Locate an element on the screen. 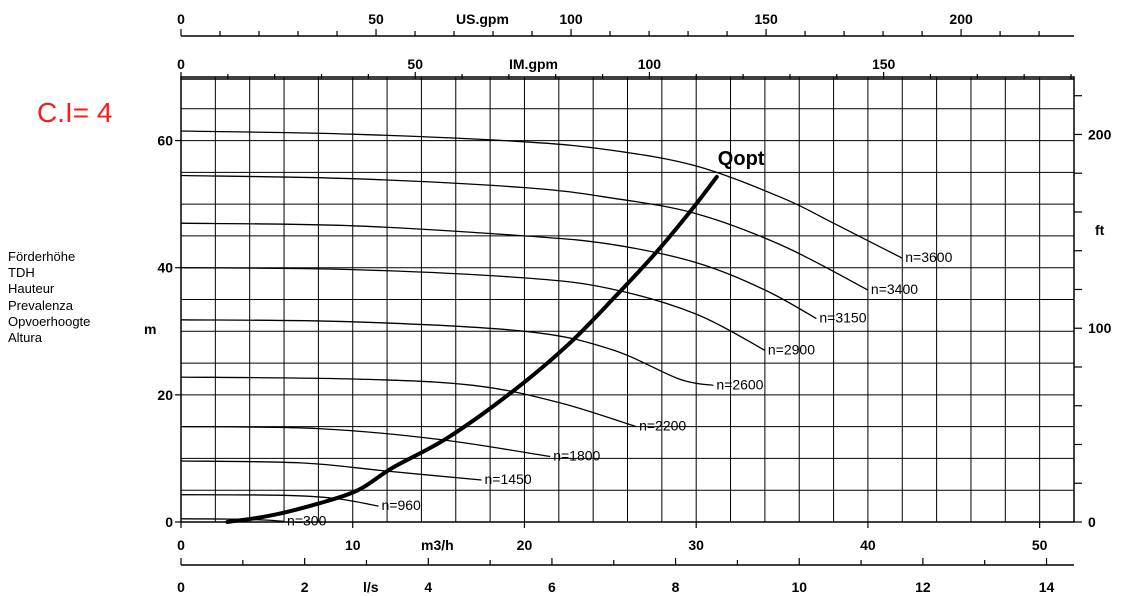  ls-tick-label: 4 is located at coordinates (428, 587).